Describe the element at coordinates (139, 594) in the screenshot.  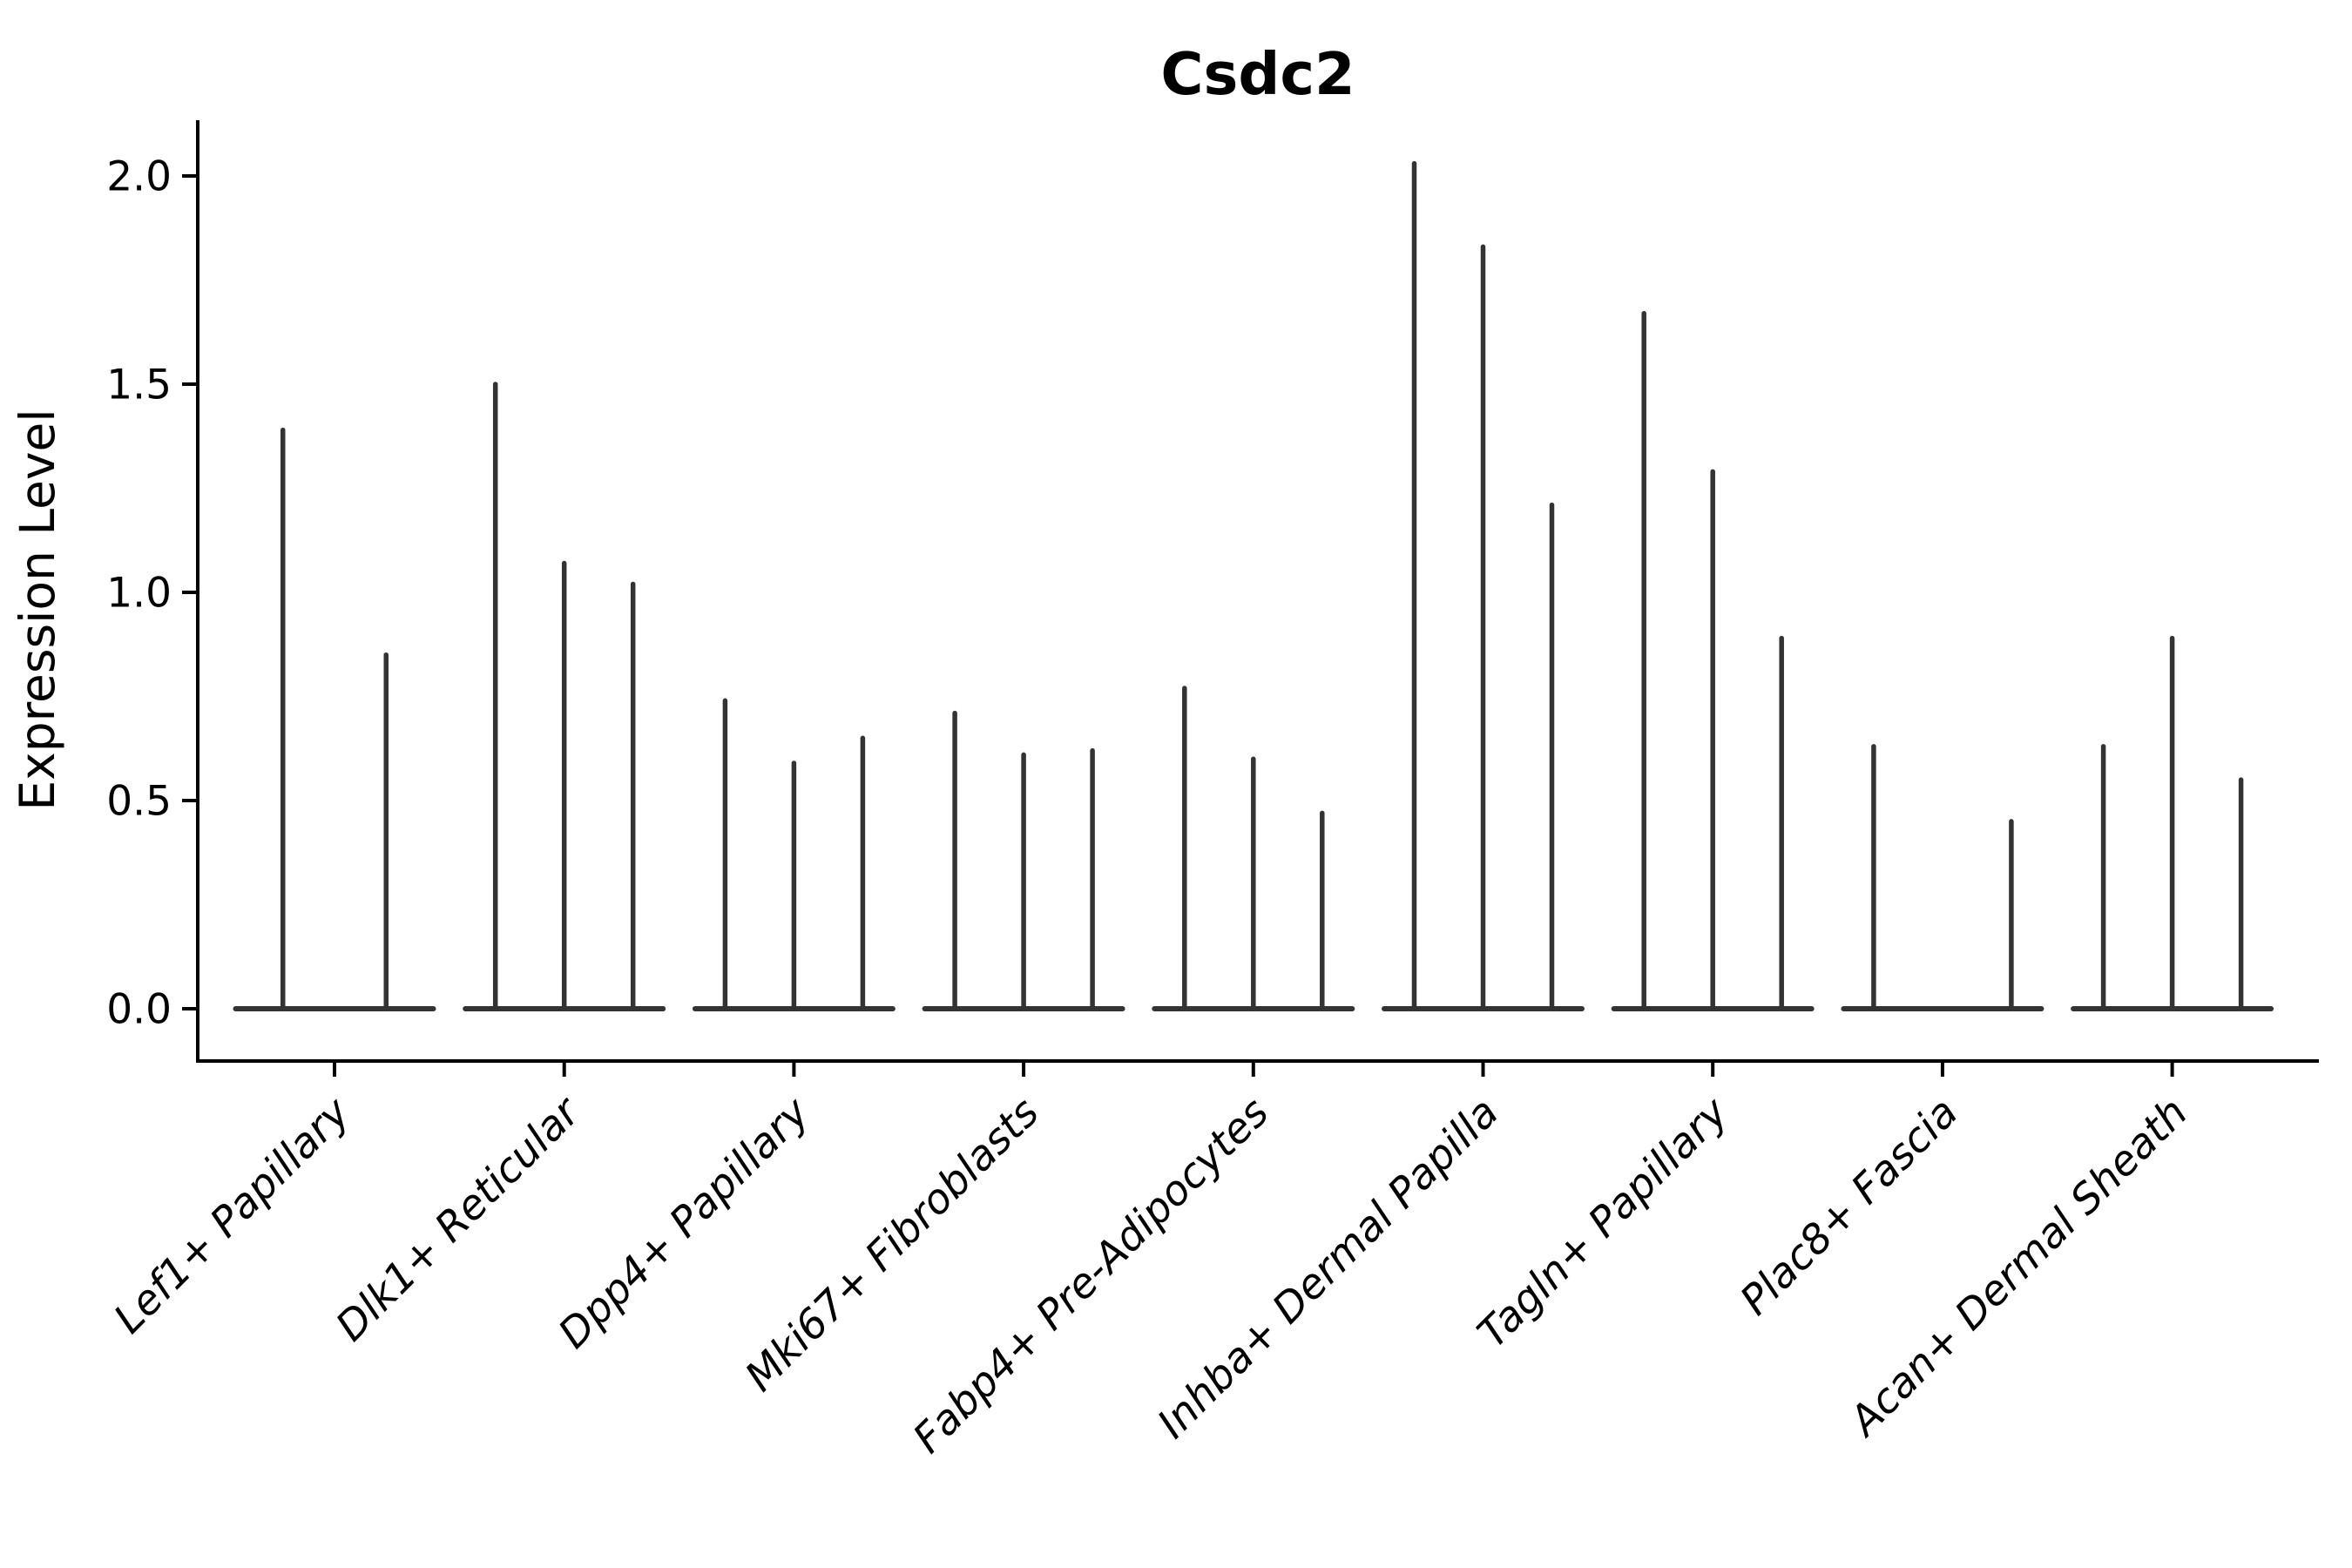
I see `y-tick-label: 1.0` at that location.